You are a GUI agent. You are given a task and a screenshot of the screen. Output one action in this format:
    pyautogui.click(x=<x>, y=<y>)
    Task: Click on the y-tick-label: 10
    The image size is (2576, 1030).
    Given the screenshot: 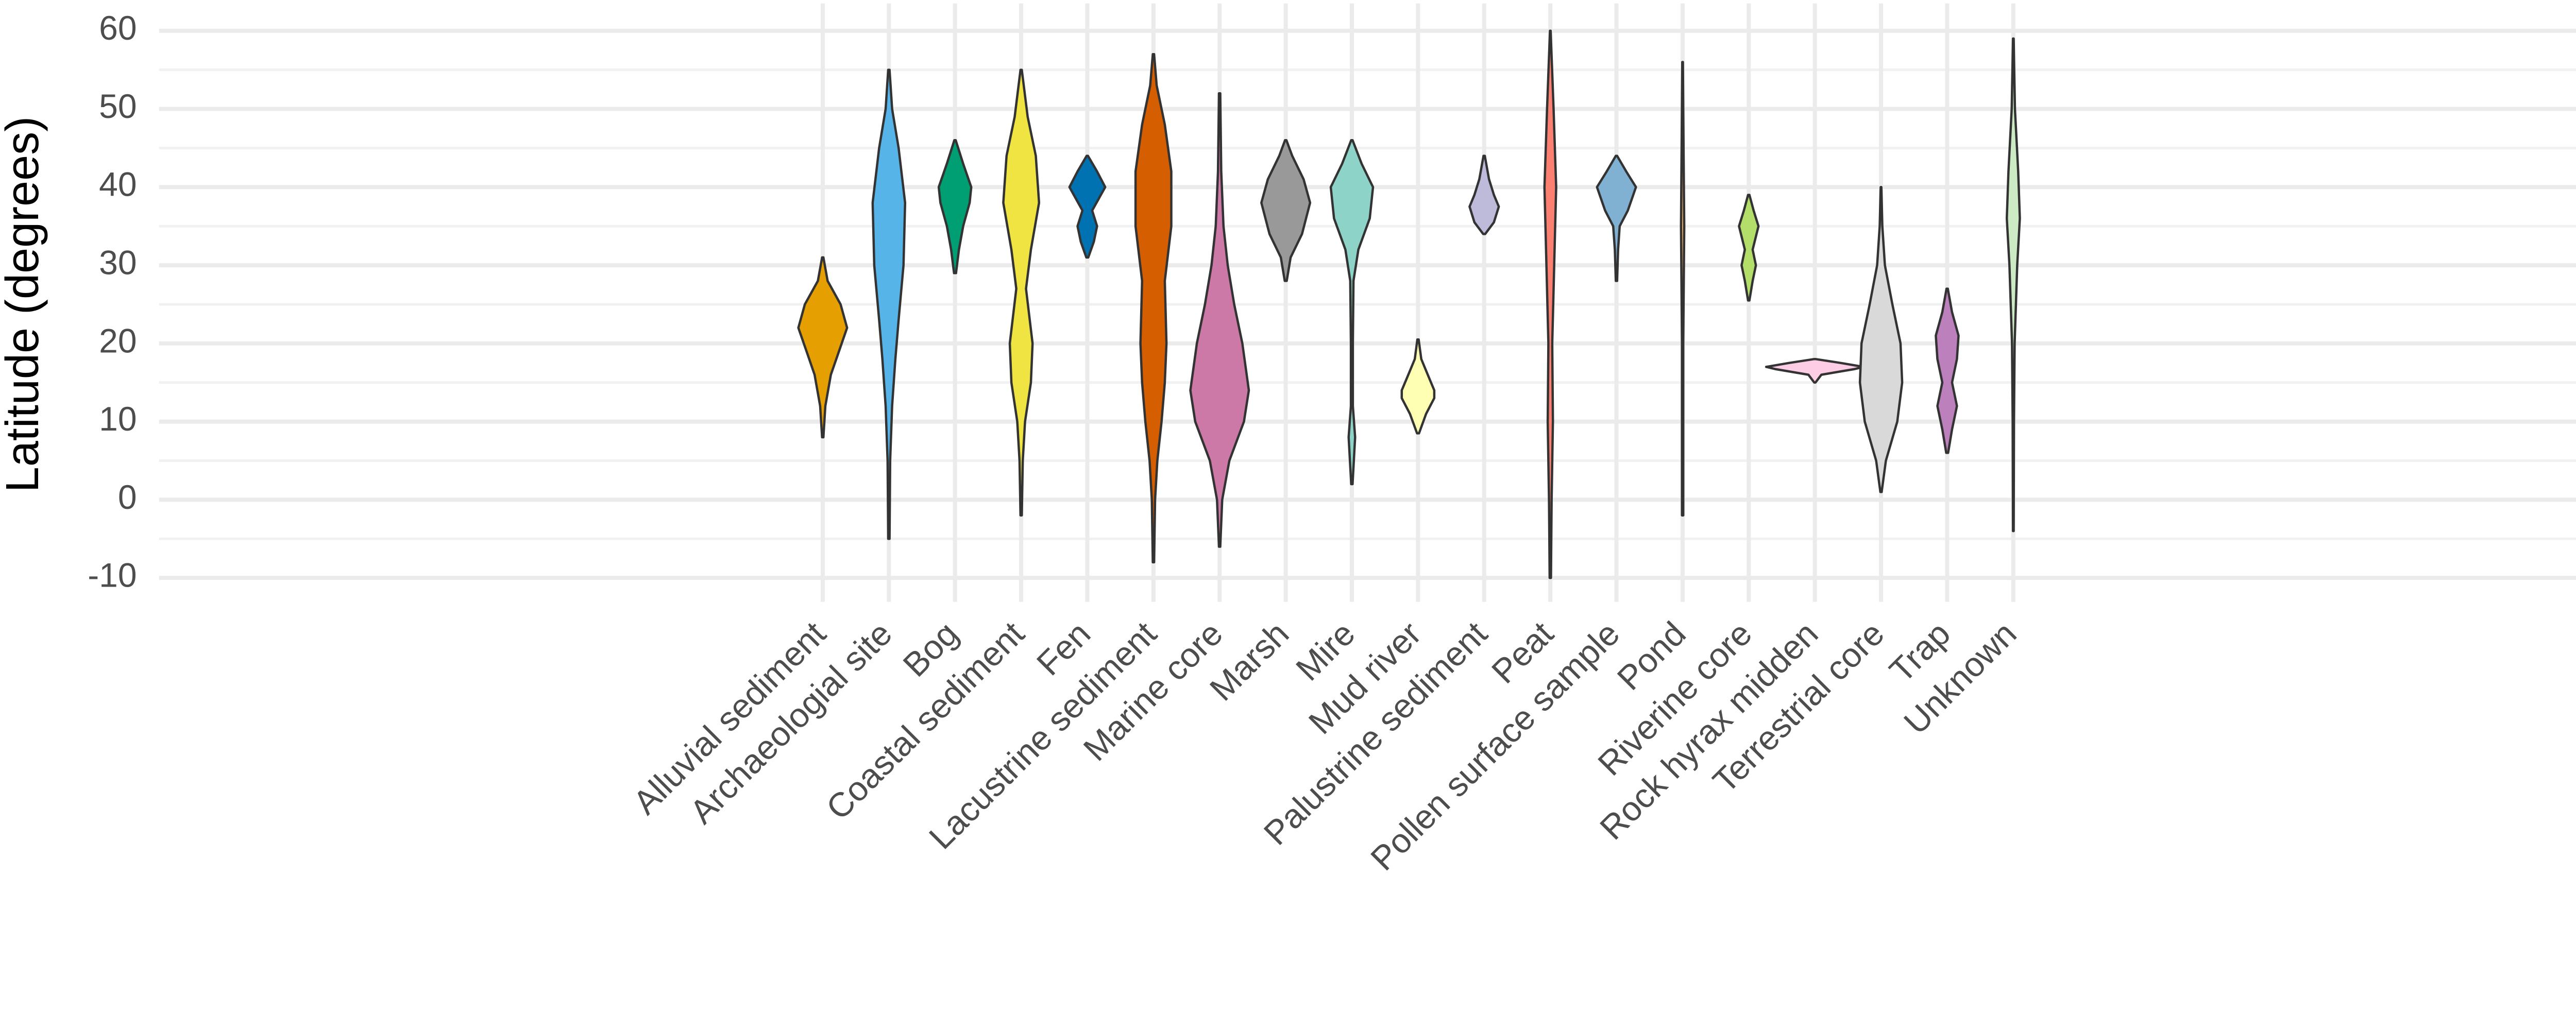 What is the action you would take?
    pyautogui.click(x=118, y=419)
    